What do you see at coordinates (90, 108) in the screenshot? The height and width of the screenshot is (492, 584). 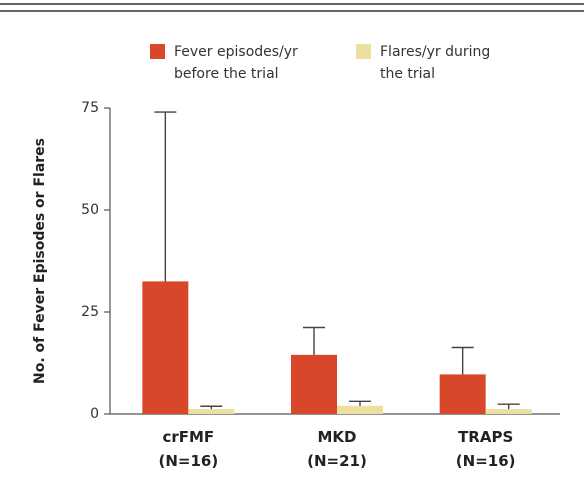 I see `y-tick-label: 75` at bounding box center [90, 108].